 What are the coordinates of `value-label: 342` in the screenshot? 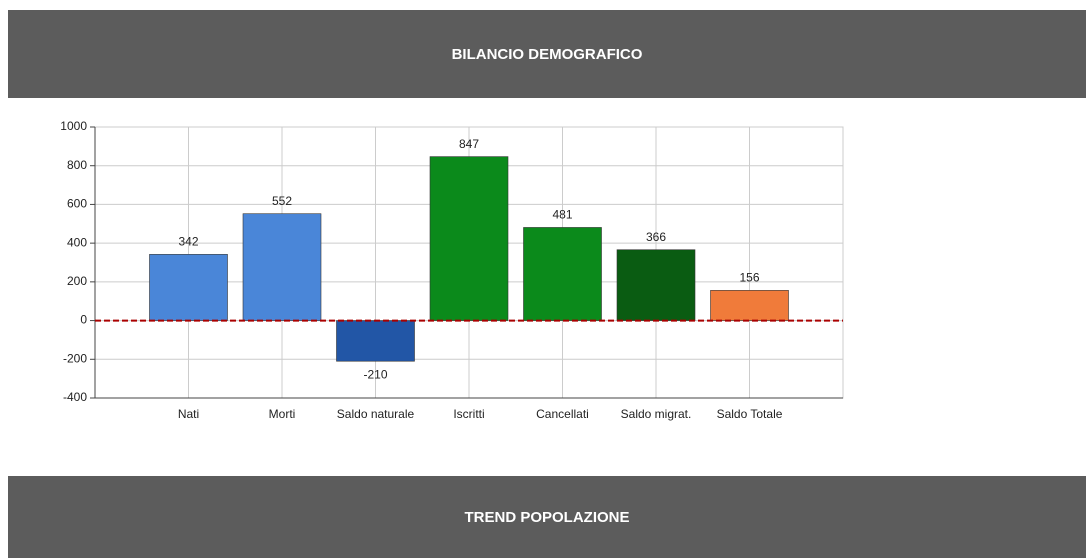 It's located at (188, 242).